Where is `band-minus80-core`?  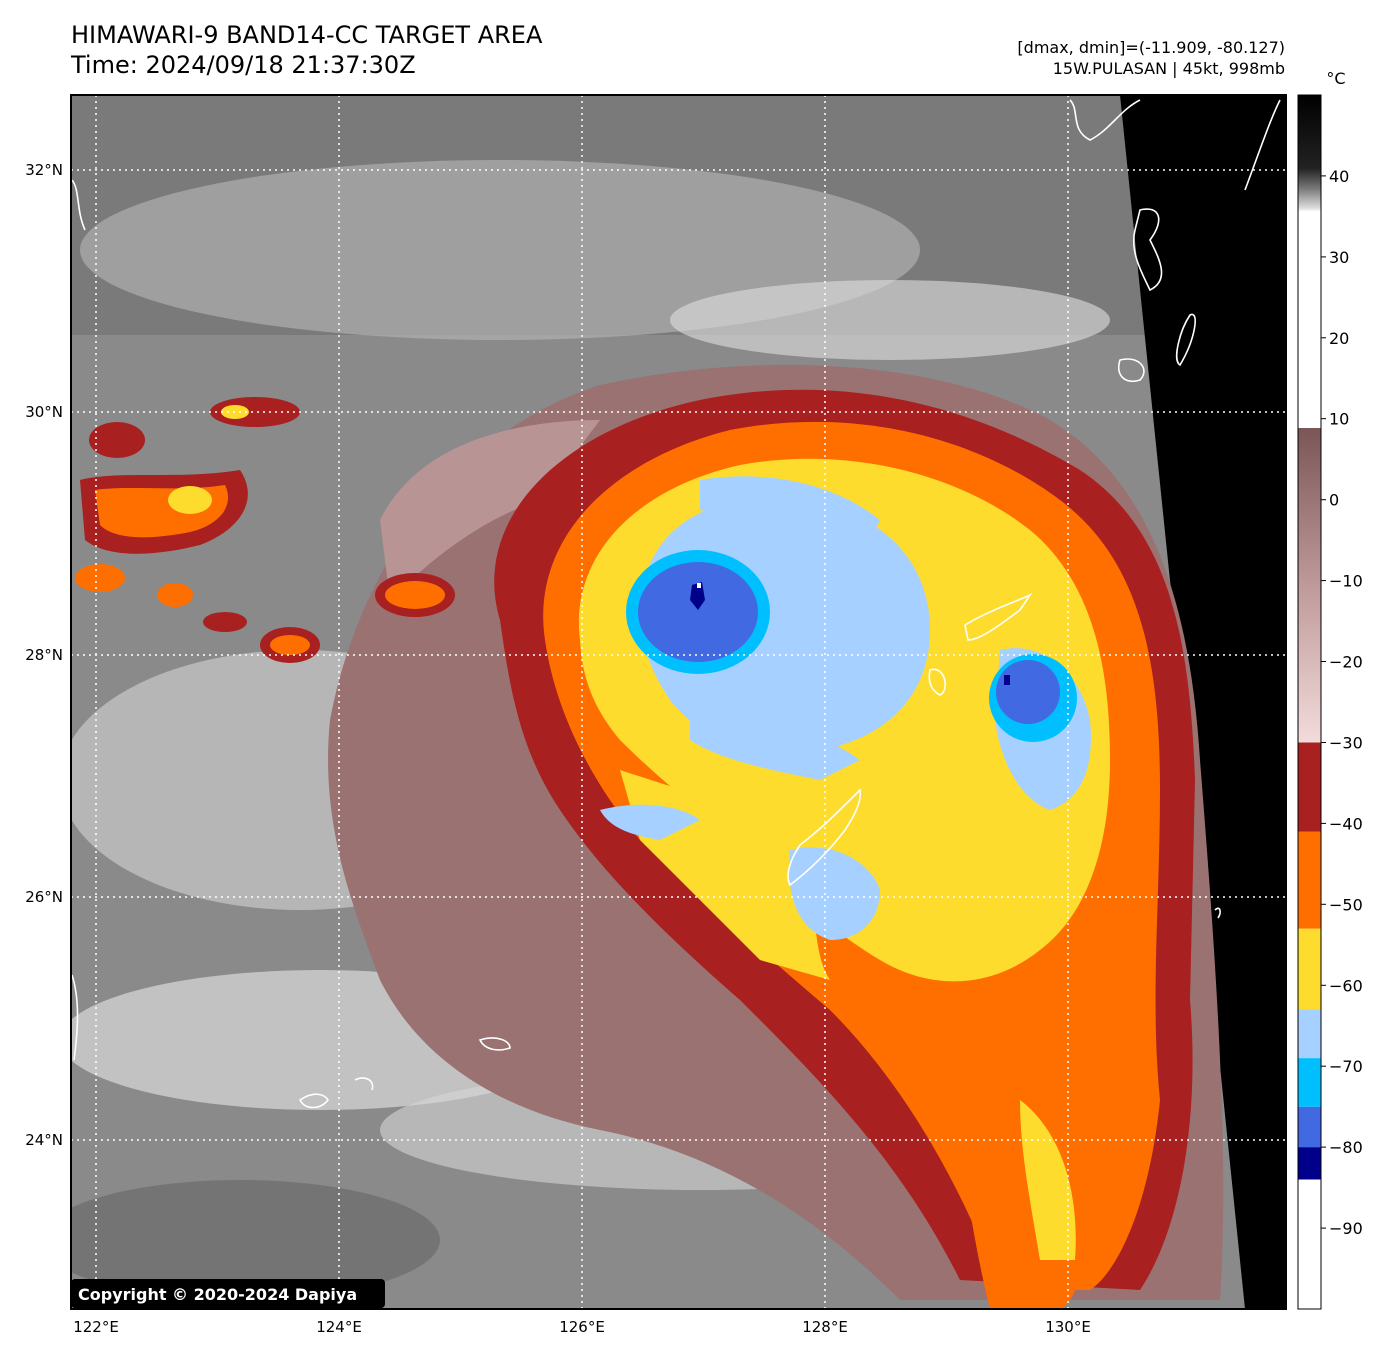 band-minus80-core is located at coordinates (698, 612).